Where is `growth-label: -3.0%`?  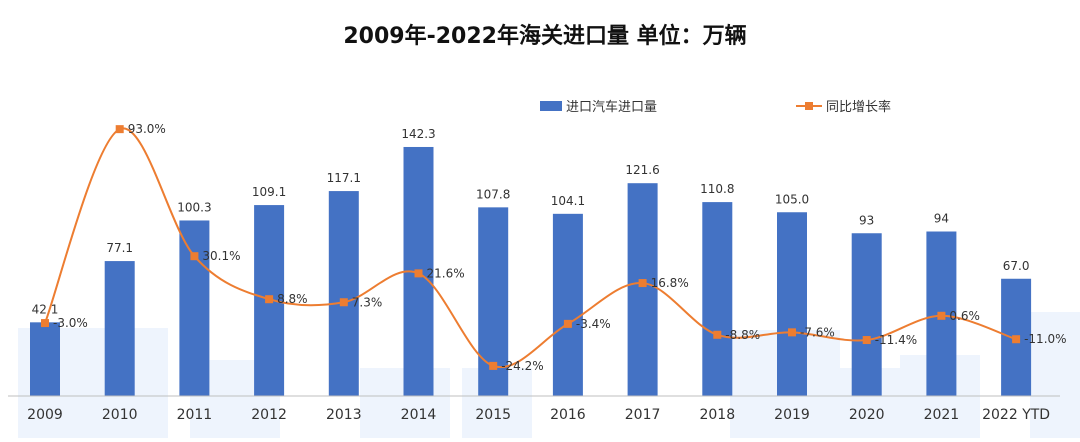
growth-label: -3.0% is located at coordinates (70, 323).